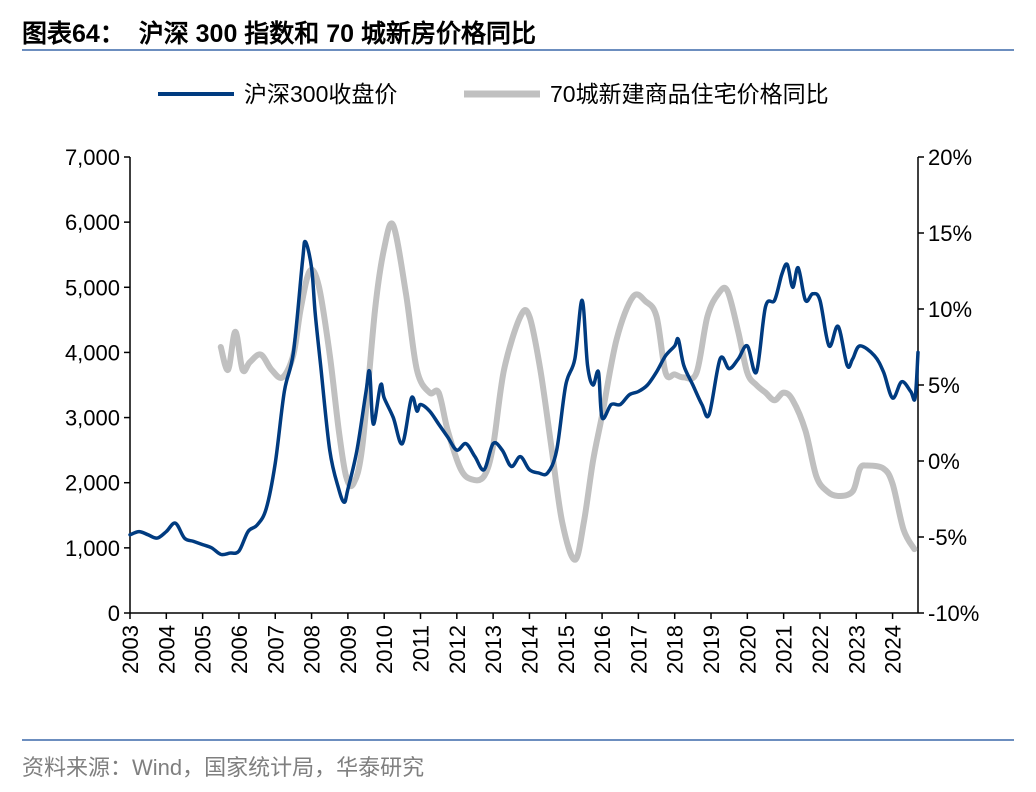 The width and height of the screenshot is (1036, 792). What do you see at coordinates (320, 94) in the screenshot?
I see `legend-label-csi300: 沪深300收盘价` at bounding box center [320, 94].